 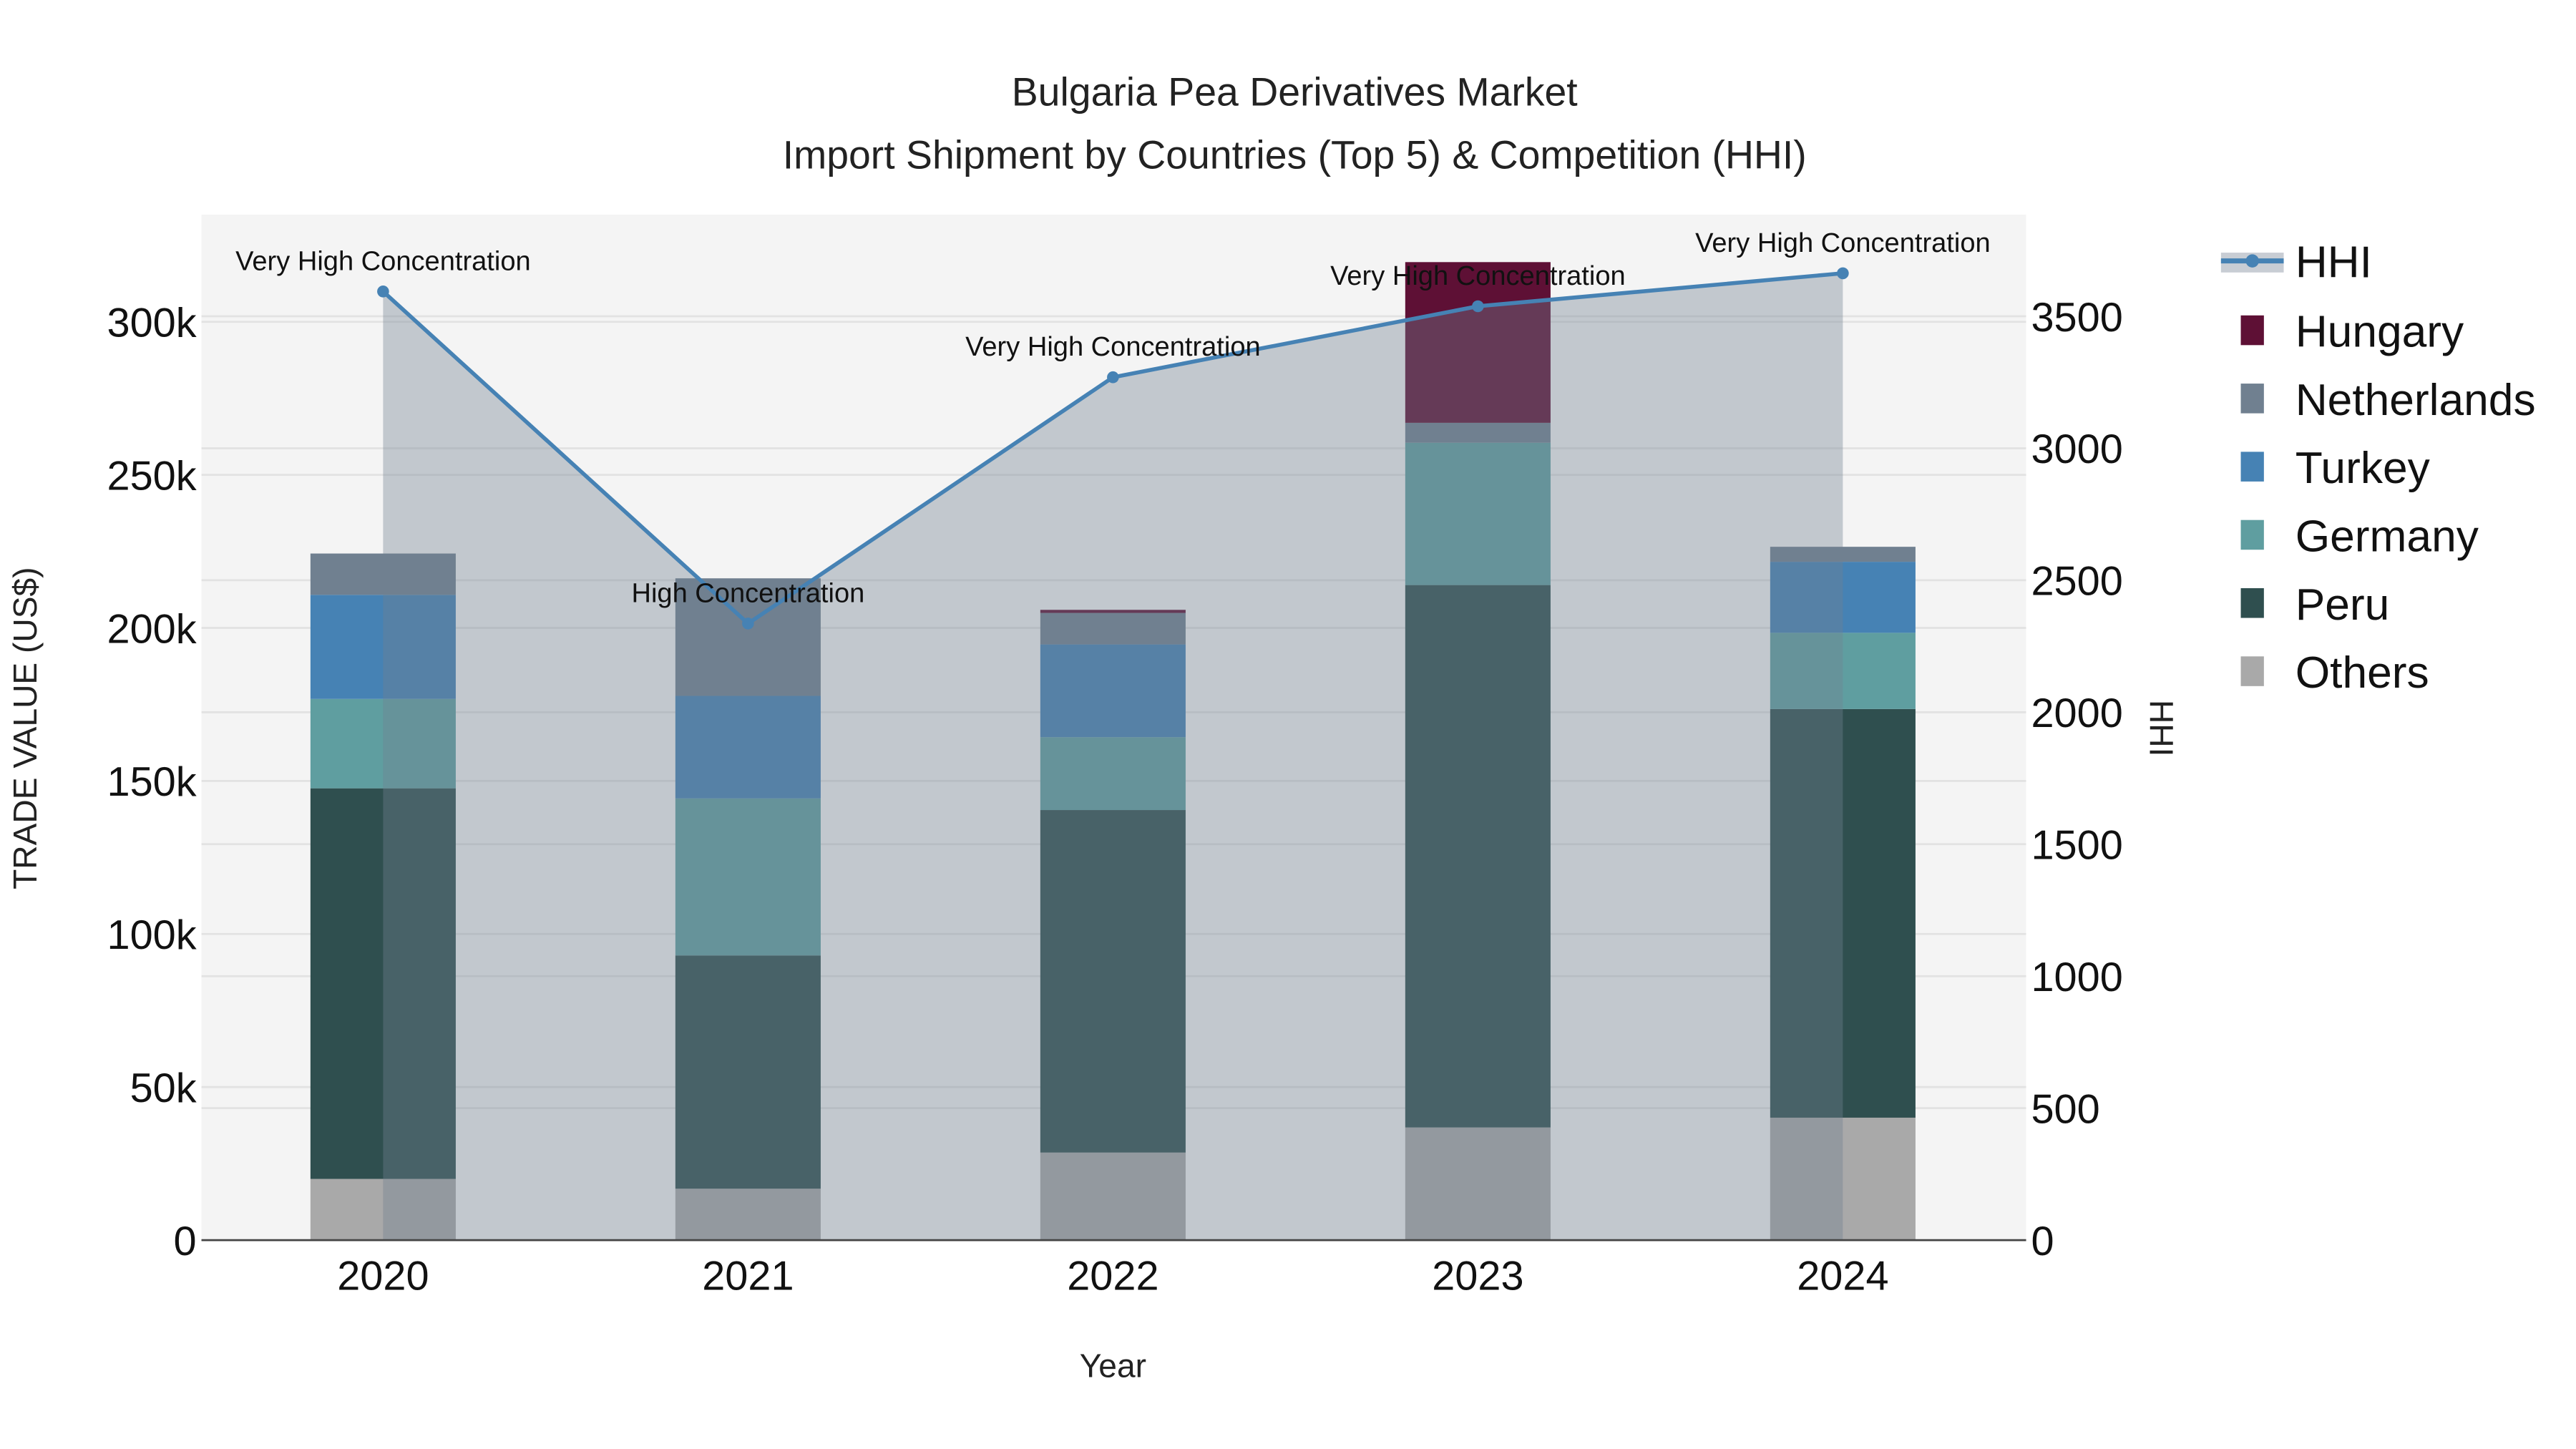 I want to click on bar-netherlands-2022, so click(x=1113, y=629).